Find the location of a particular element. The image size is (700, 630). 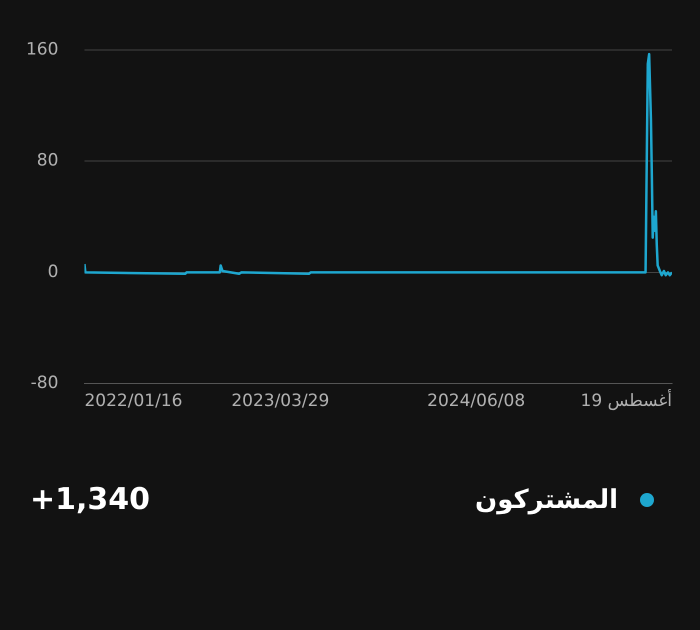

y-tick-label: 160 is located at coordinates (42, 49).